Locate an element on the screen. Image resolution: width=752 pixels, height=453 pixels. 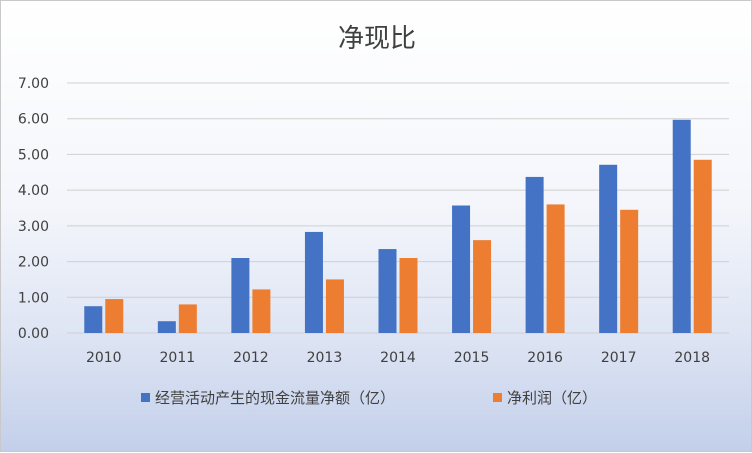
x-tick-label: 2015 is located at coordinates (472, 358).